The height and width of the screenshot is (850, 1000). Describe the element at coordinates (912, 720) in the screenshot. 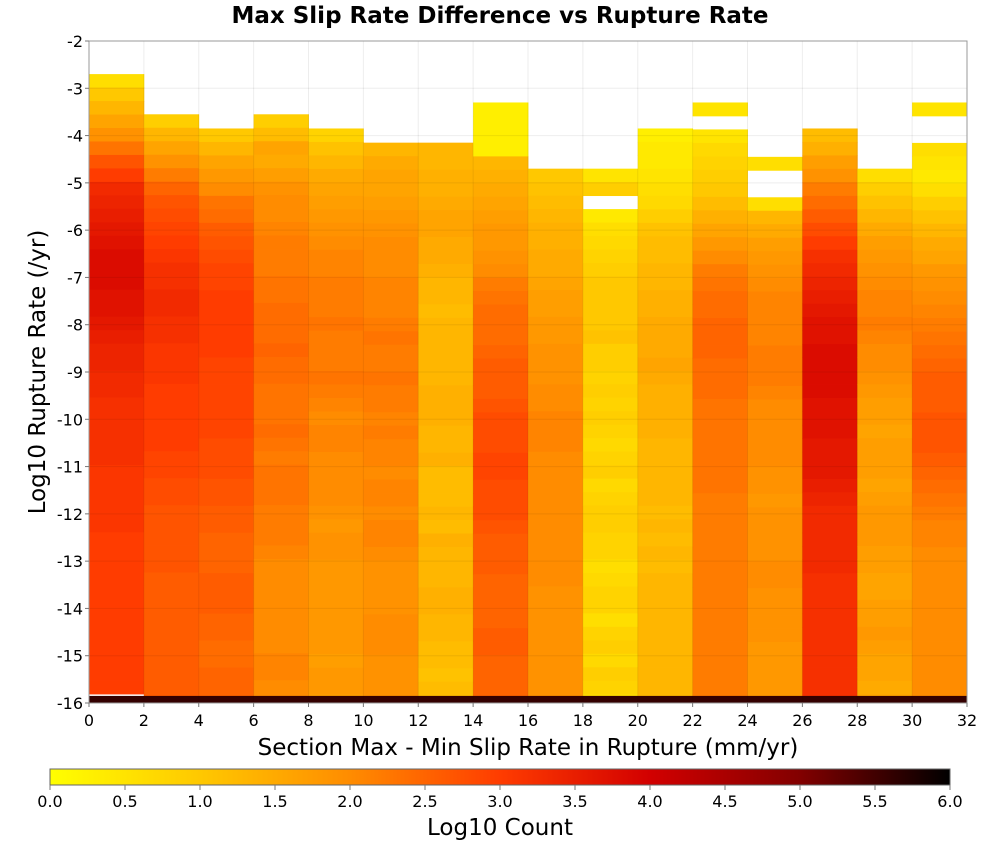

I see `x-tick-label: 30` at that location.